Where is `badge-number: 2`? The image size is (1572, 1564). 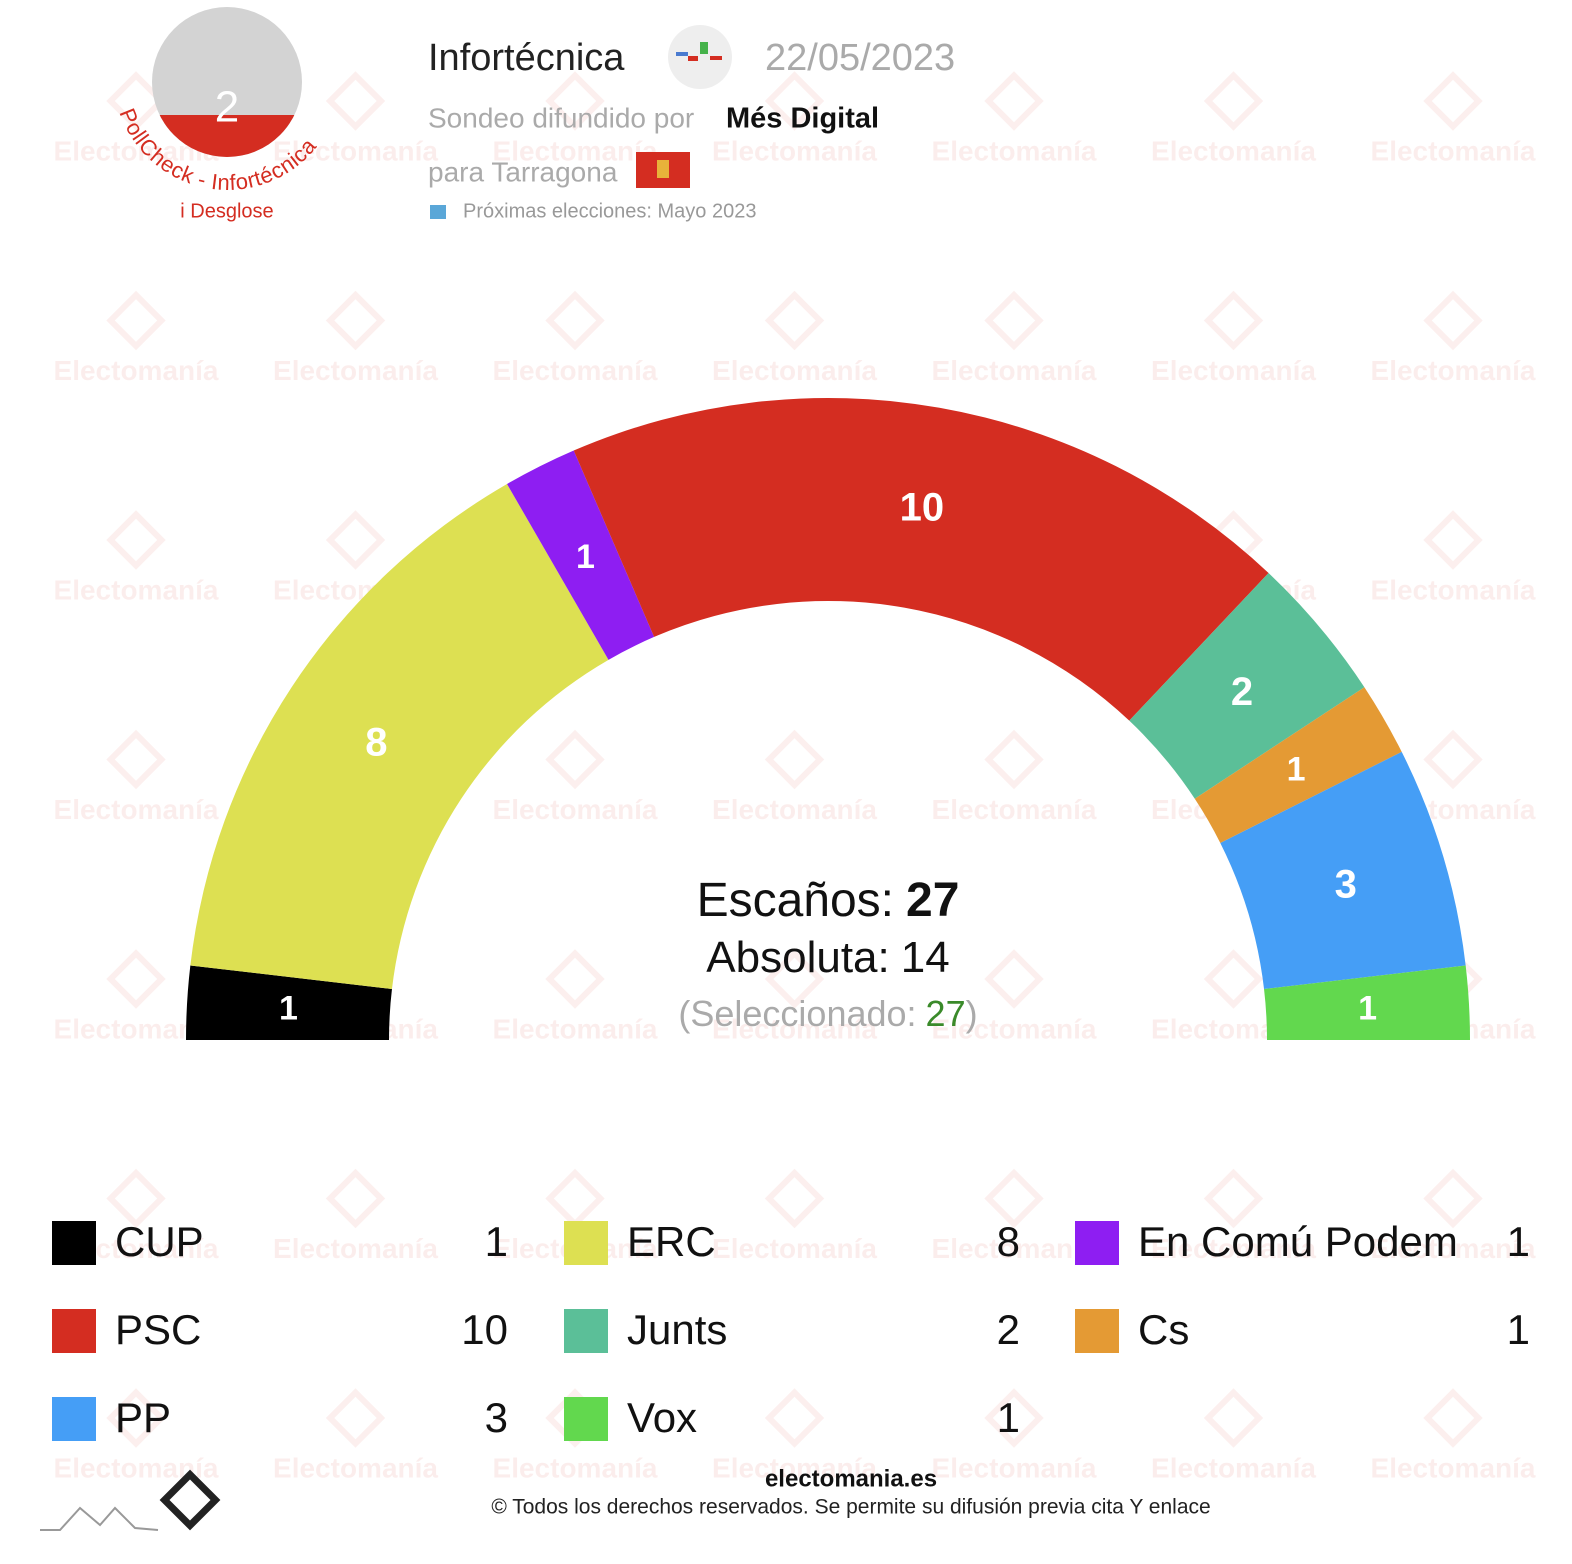 badge-number: 2 is located at coordinates (227, 107).